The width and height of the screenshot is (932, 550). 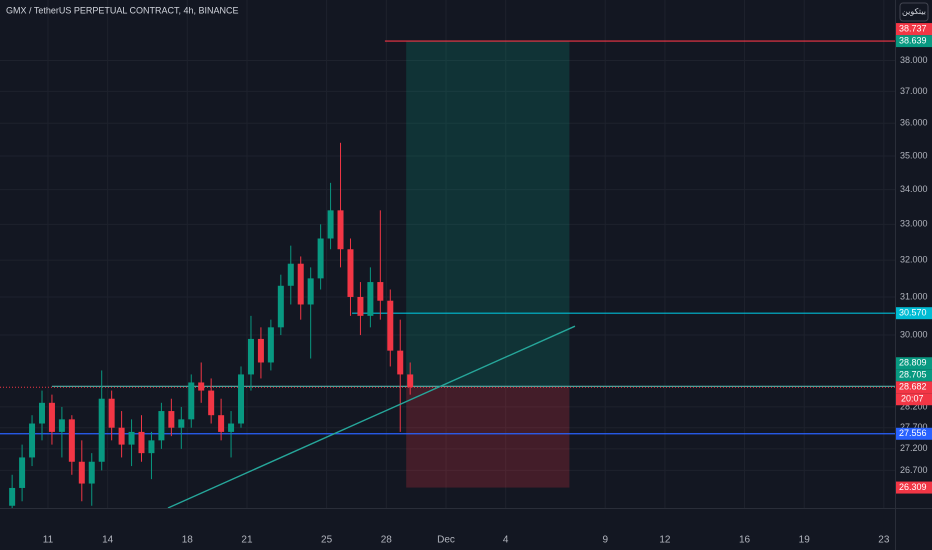 What do you see at coordinates (488, 437) in the screenshot?
I see `loss-zone` at bounding box center [488, 437].